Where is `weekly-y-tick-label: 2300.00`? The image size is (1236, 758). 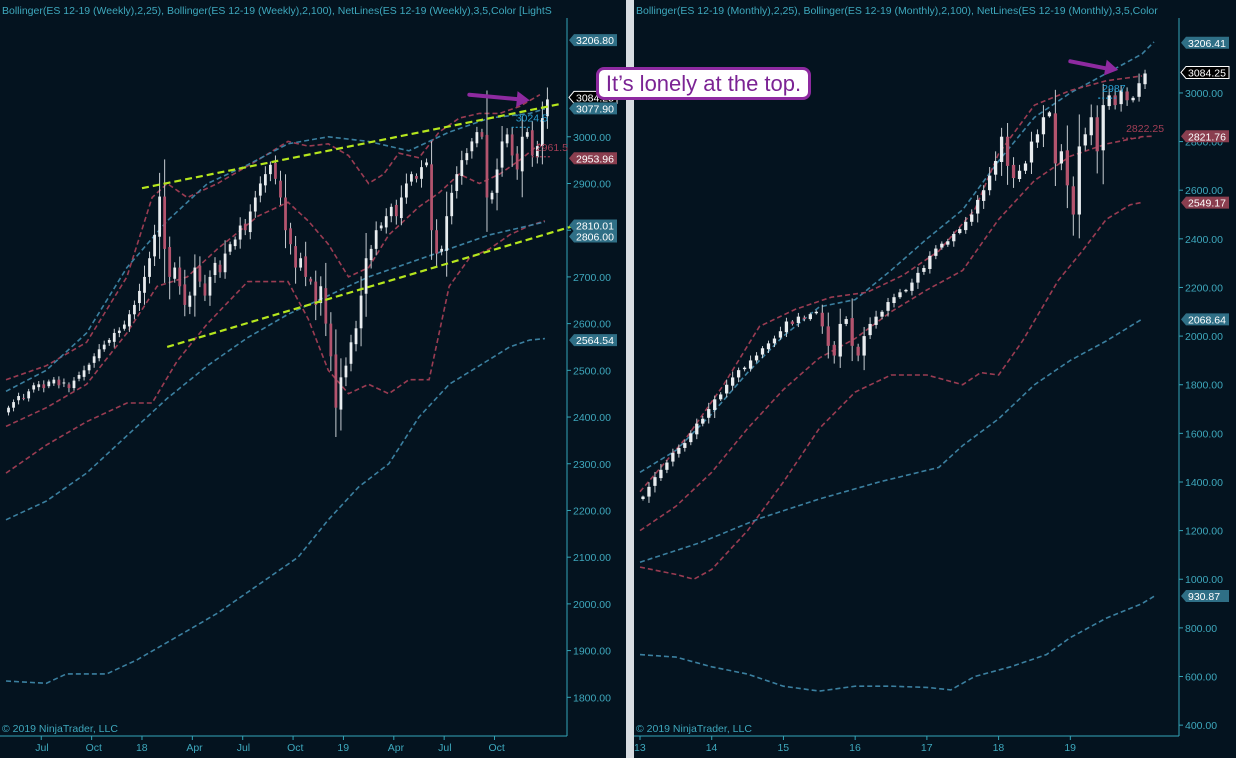
weekly-y-tick-label: 2300.00 is located at coordinates (592, 465).